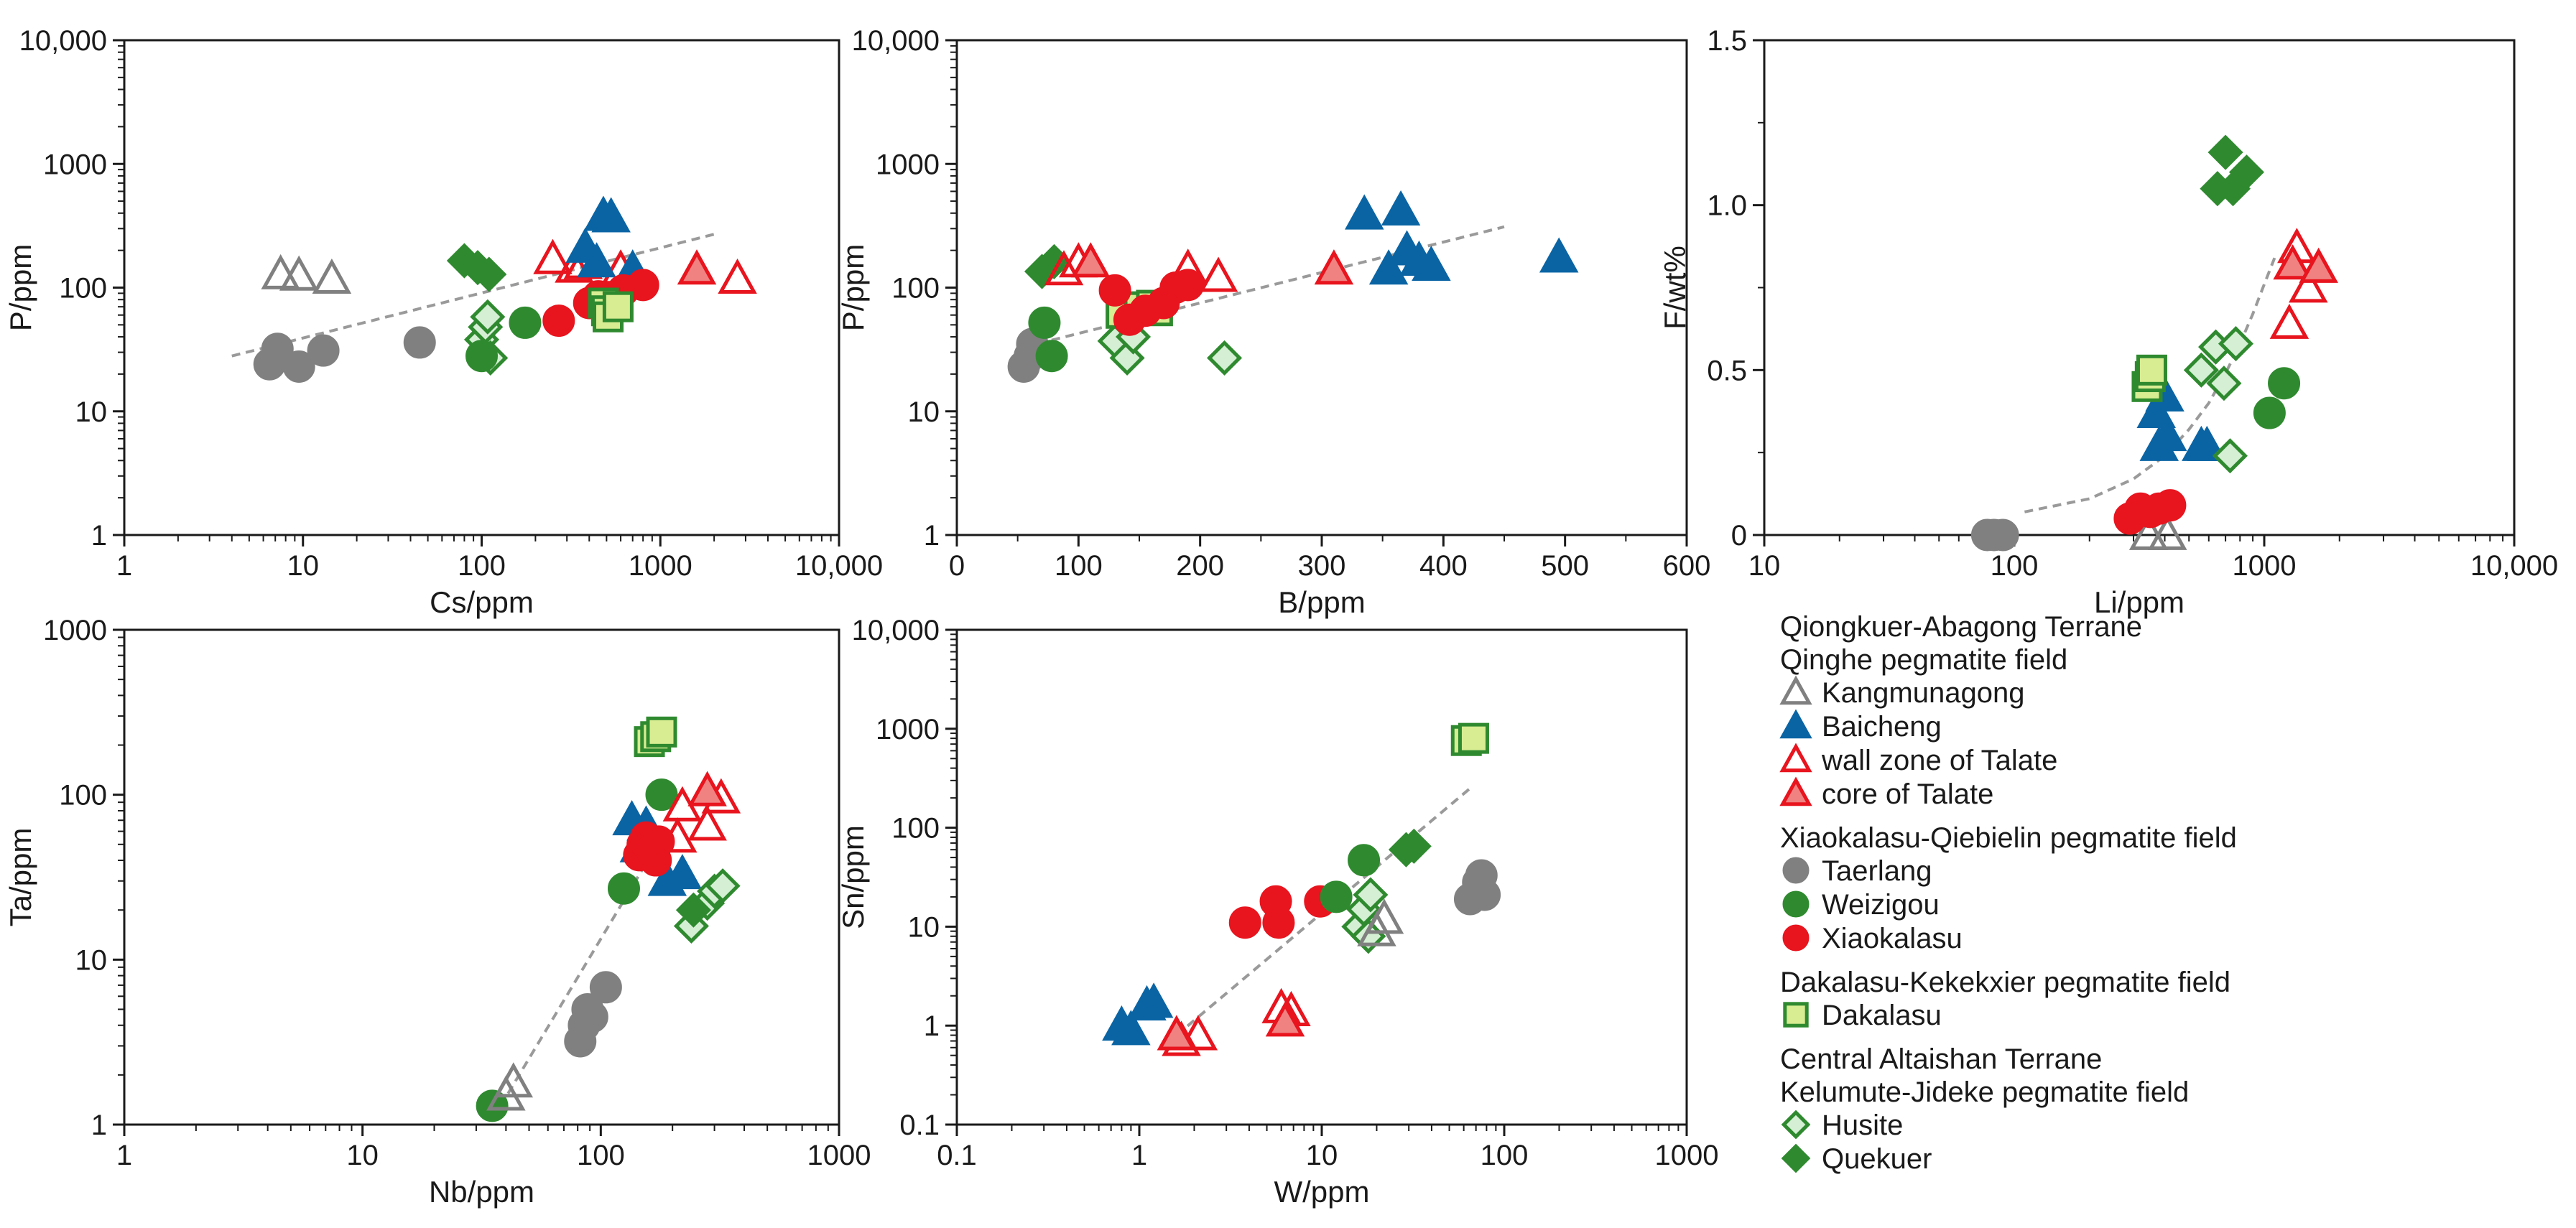 This screenshot has height=1228, width=2576. What do you see at coordinates (853, 287) in the screenshot?
I see `y-axis-label-b_p: P/ppm` at bounding box center [853, 287].